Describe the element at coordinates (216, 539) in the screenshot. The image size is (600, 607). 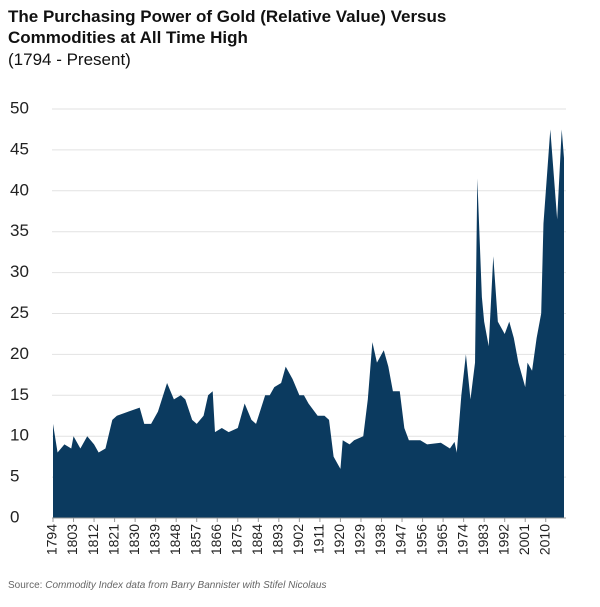
I see `x-tick-label: 1866` at that location.